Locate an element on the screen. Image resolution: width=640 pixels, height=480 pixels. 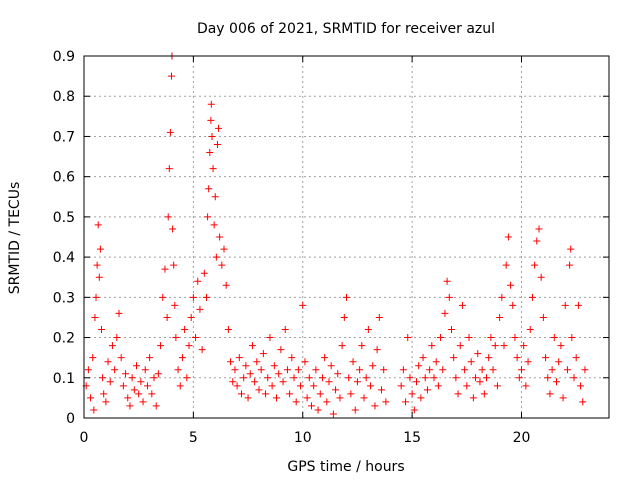
x-tick-label: 20 is located at coordinates (522, 438).